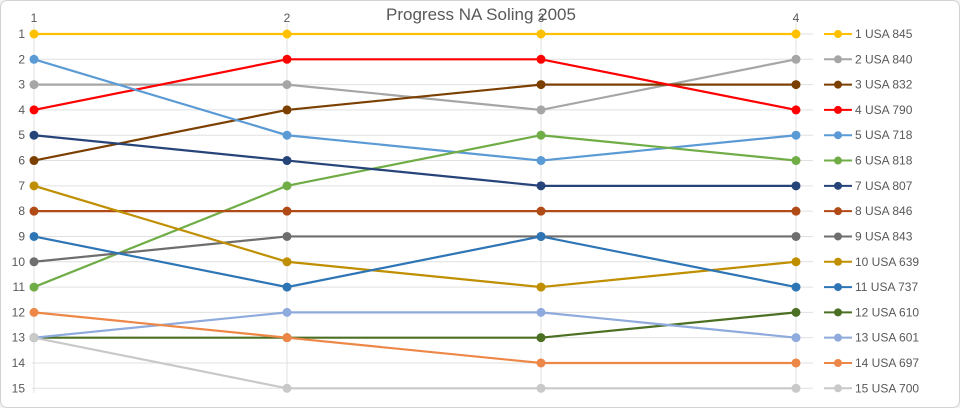  What do you see at coordinates (868, 85) in the screenshot?
I see `legend-item: 3 USA 832` at bounding box center [868, 85].